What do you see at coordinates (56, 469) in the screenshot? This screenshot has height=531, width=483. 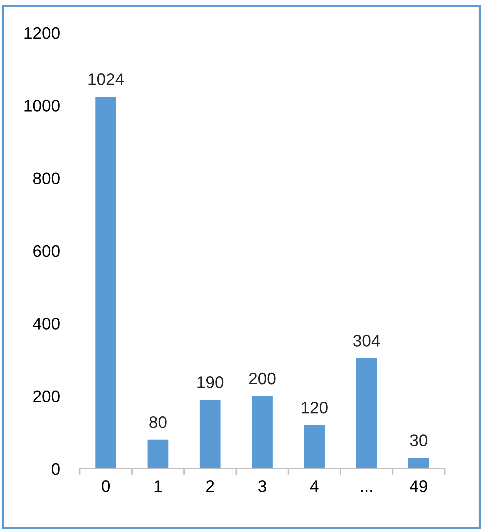 I see `y-tick-label: 0` at bounding box center [56, 469].